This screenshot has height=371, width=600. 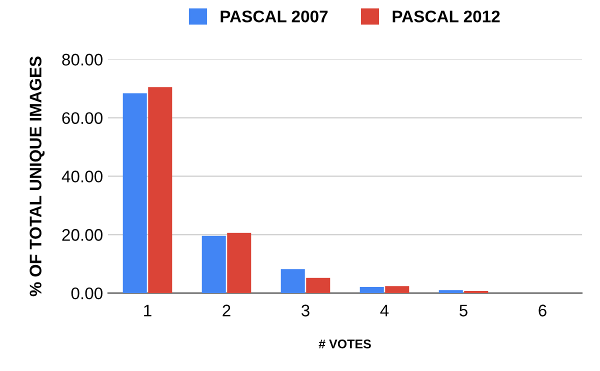 I want to click on y-tick-label: 80.00, so click(x=82, y=60).